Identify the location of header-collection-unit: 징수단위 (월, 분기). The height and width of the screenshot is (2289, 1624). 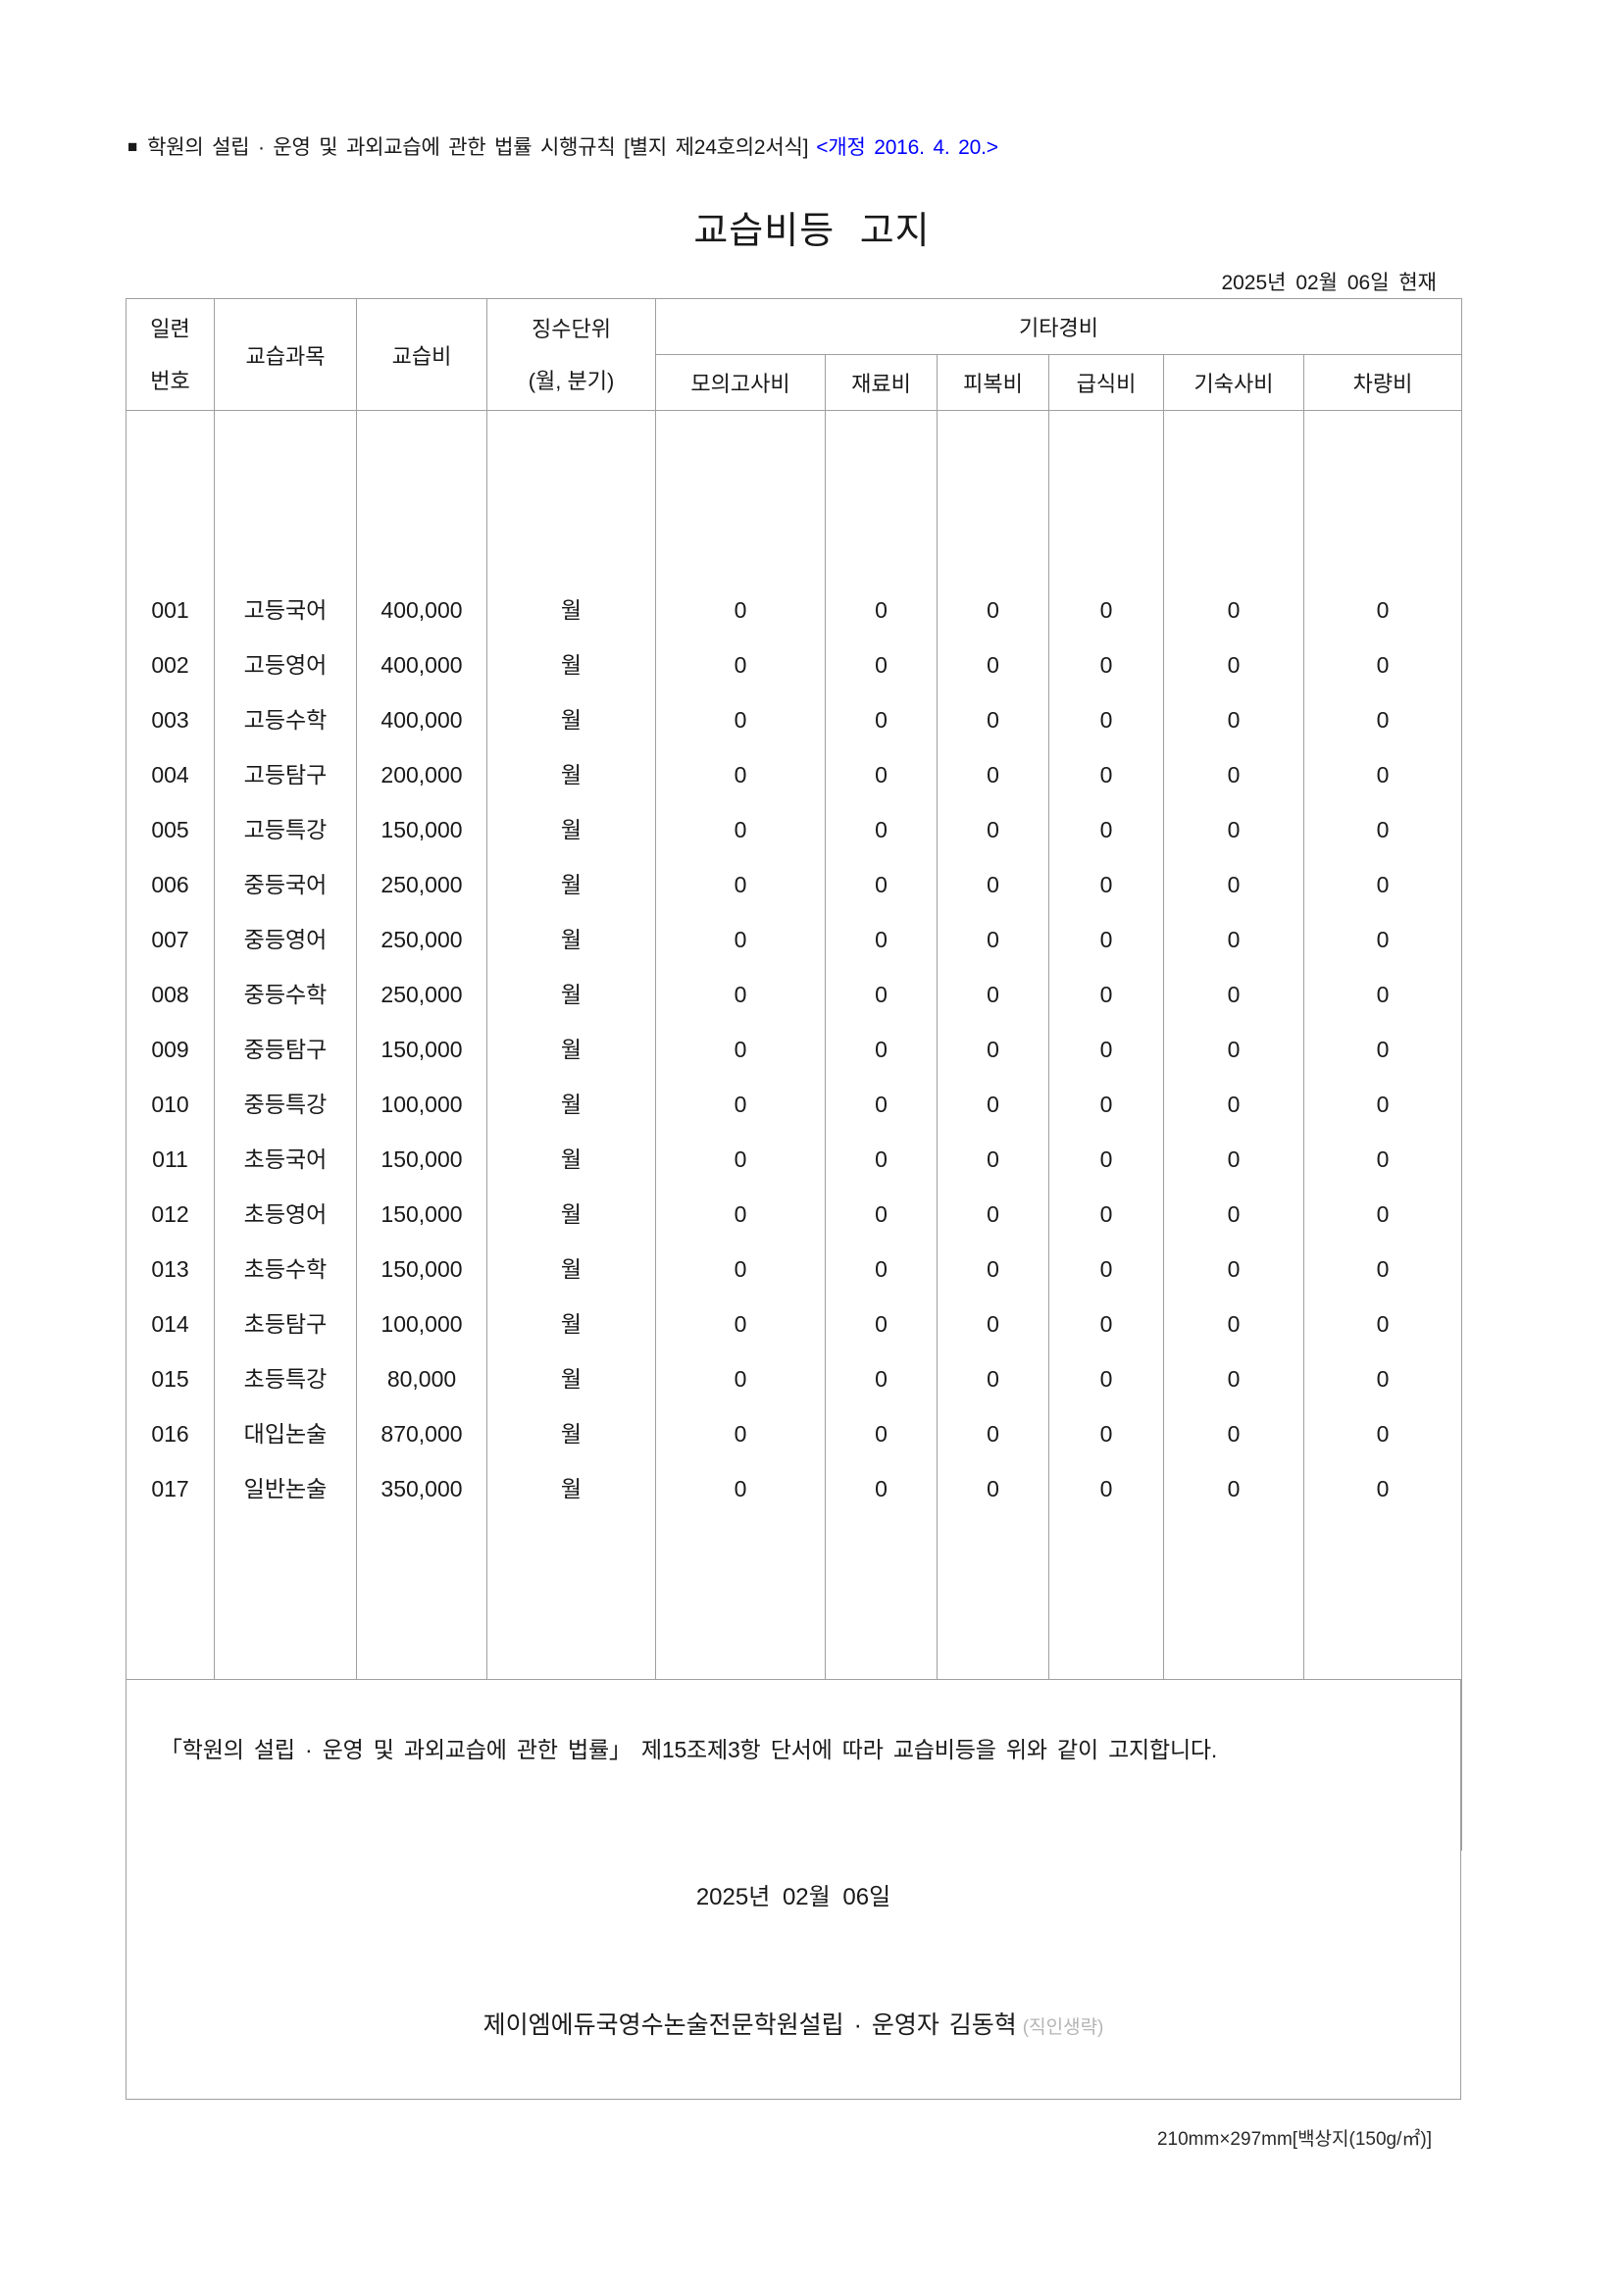
(571, 354).